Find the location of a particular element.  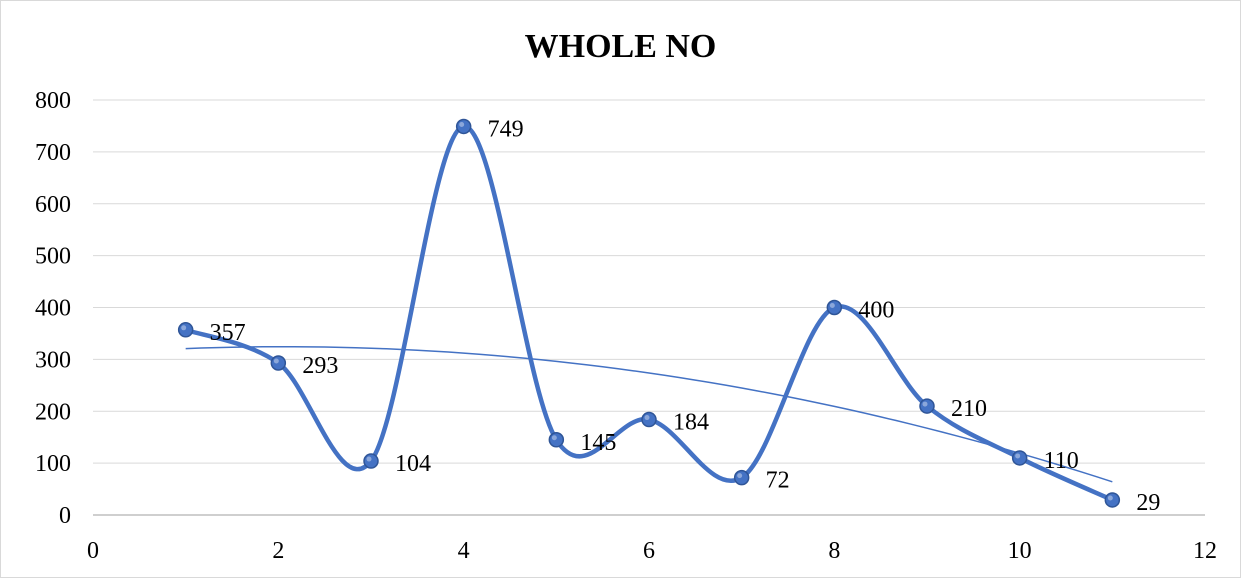

y-tick-label: 700 is located at coordinates (53, 153).